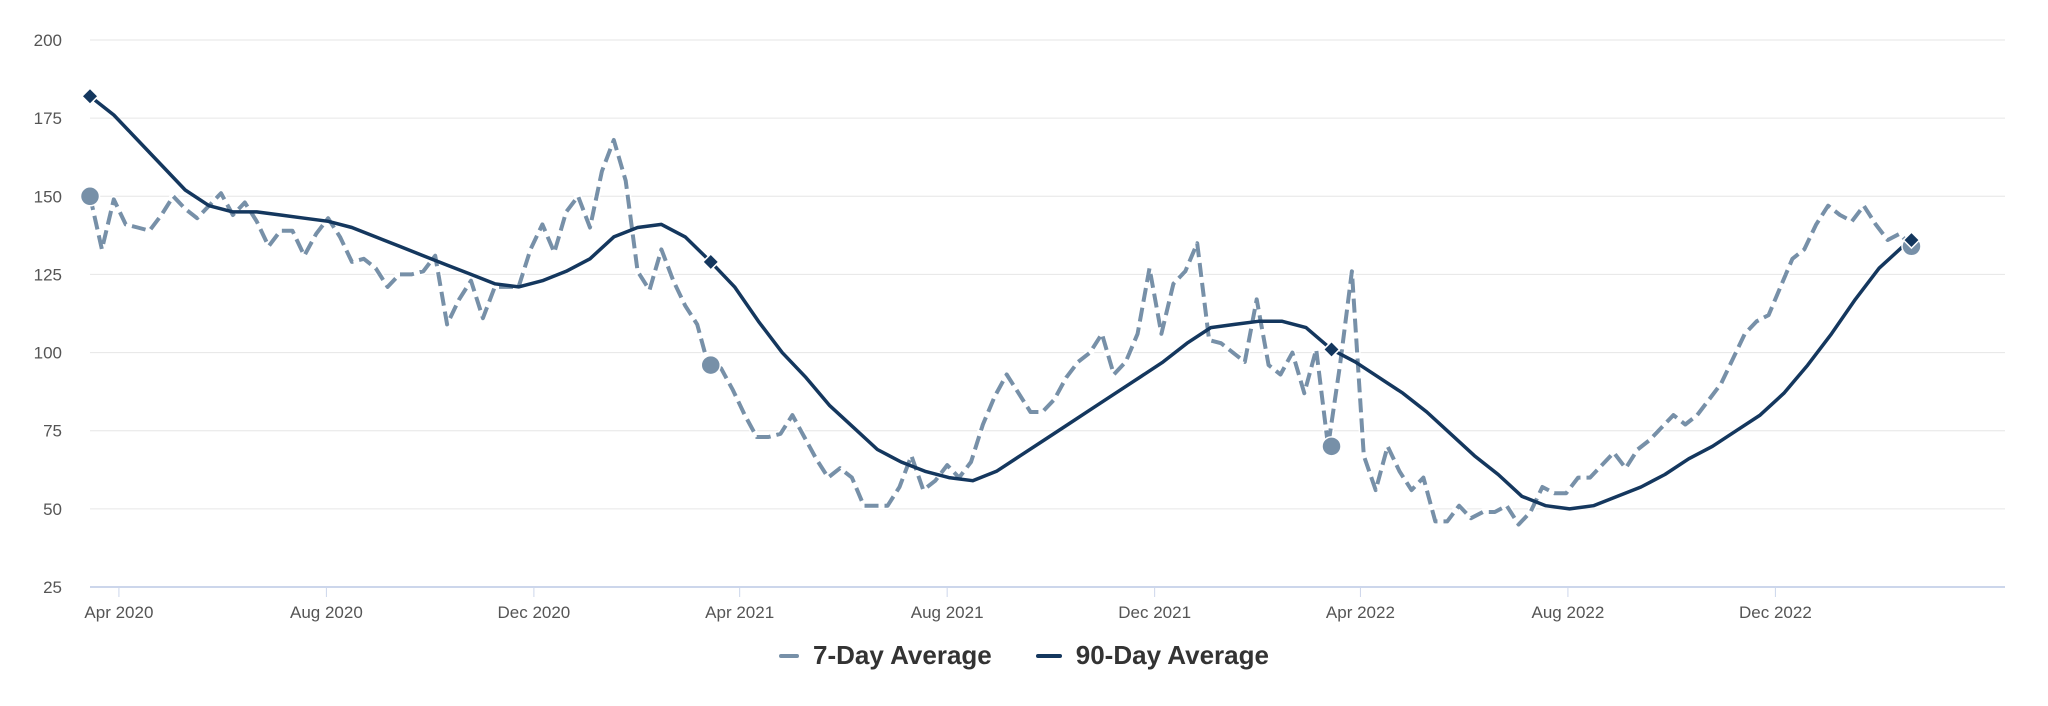 The image size is (2048, 706). What do you see at coordinates (739, 612) in the screenshot?
I see `x-tick-label-apr-2021: Apr 2021` at bounding box center [739, 612].